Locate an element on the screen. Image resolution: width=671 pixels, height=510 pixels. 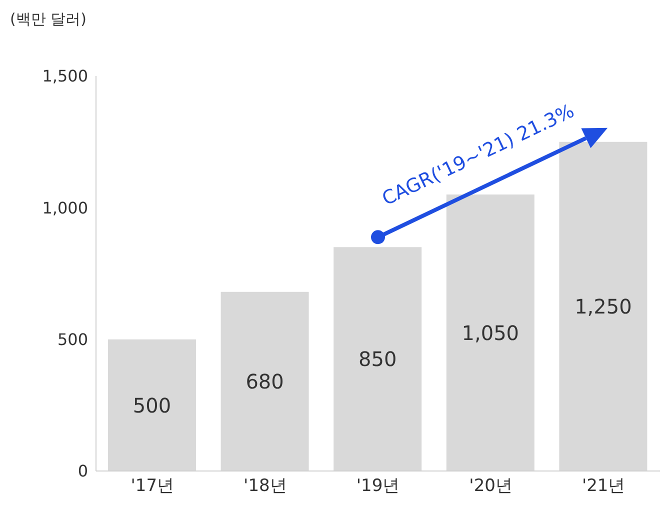
x-tick-label: '17년 is located at coordinates (152, 486).